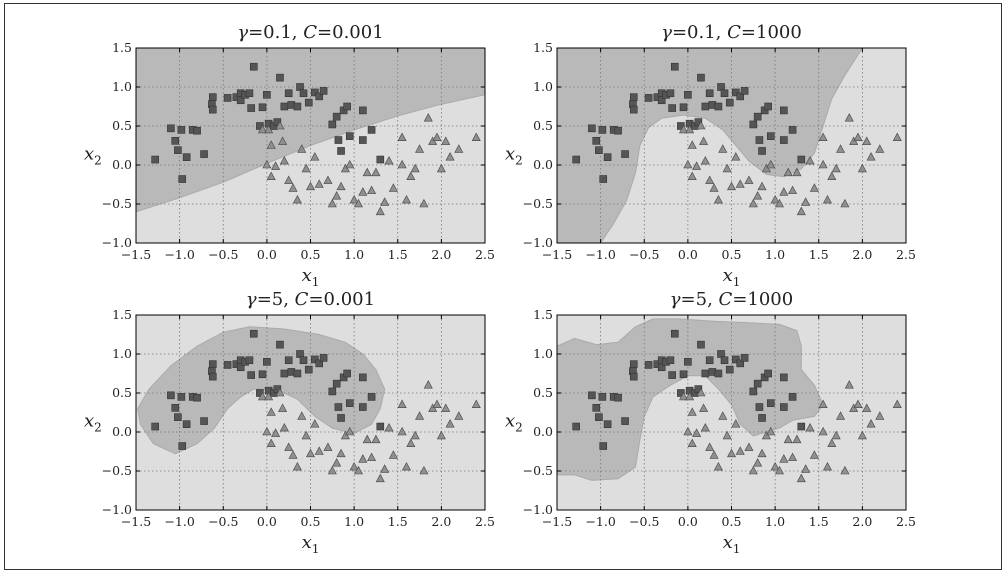  Describe the element at coordinates (93, 423) in the screenshot. I see `y-axis-label: x2` at that location.